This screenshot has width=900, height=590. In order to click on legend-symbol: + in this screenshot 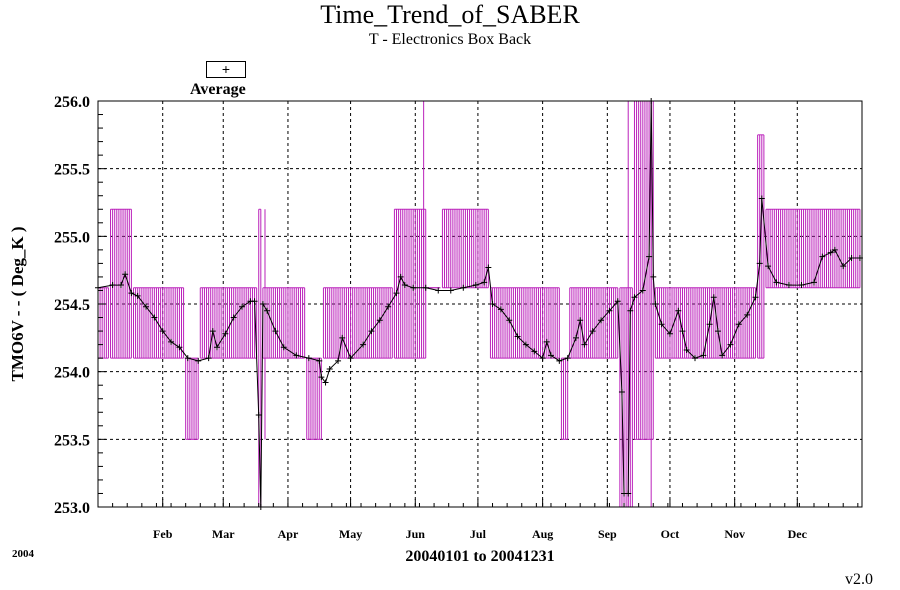, I will do `click(226, 69)`.